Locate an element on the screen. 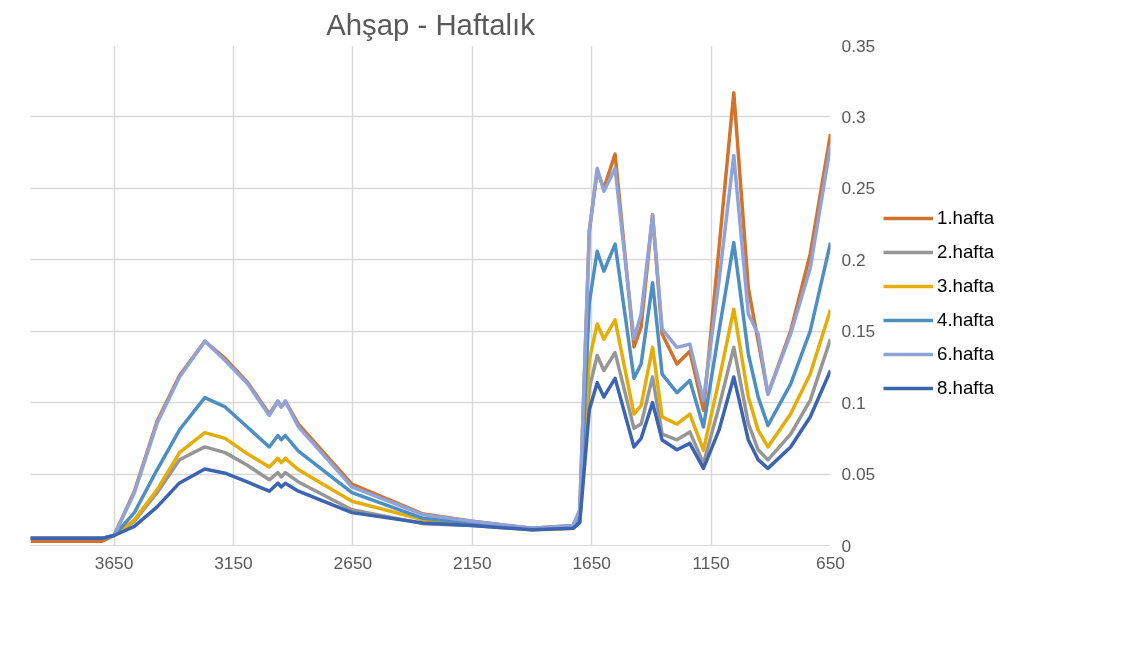 This screenshot has width=1142, height=671. legend-label: 3.hafta is located at coordinates (966, 285).